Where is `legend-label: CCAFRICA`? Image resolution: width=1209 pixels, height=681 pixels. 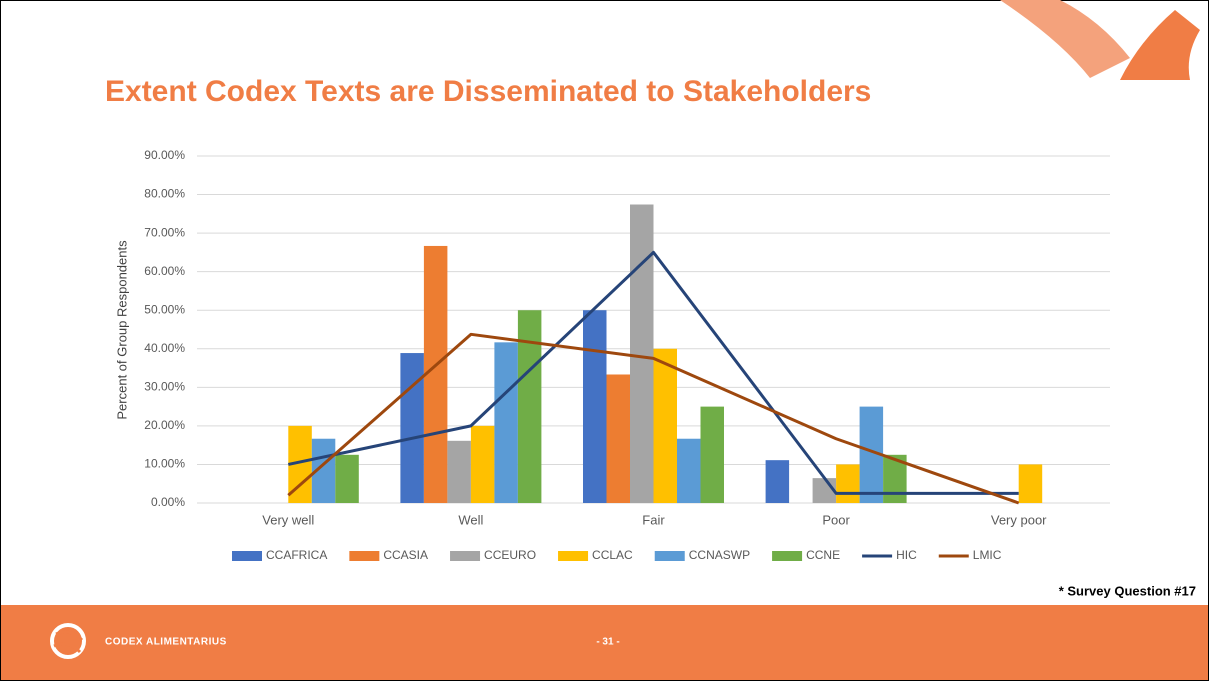 legend-label: CCAFRICA is located at coordinates (296, 555).